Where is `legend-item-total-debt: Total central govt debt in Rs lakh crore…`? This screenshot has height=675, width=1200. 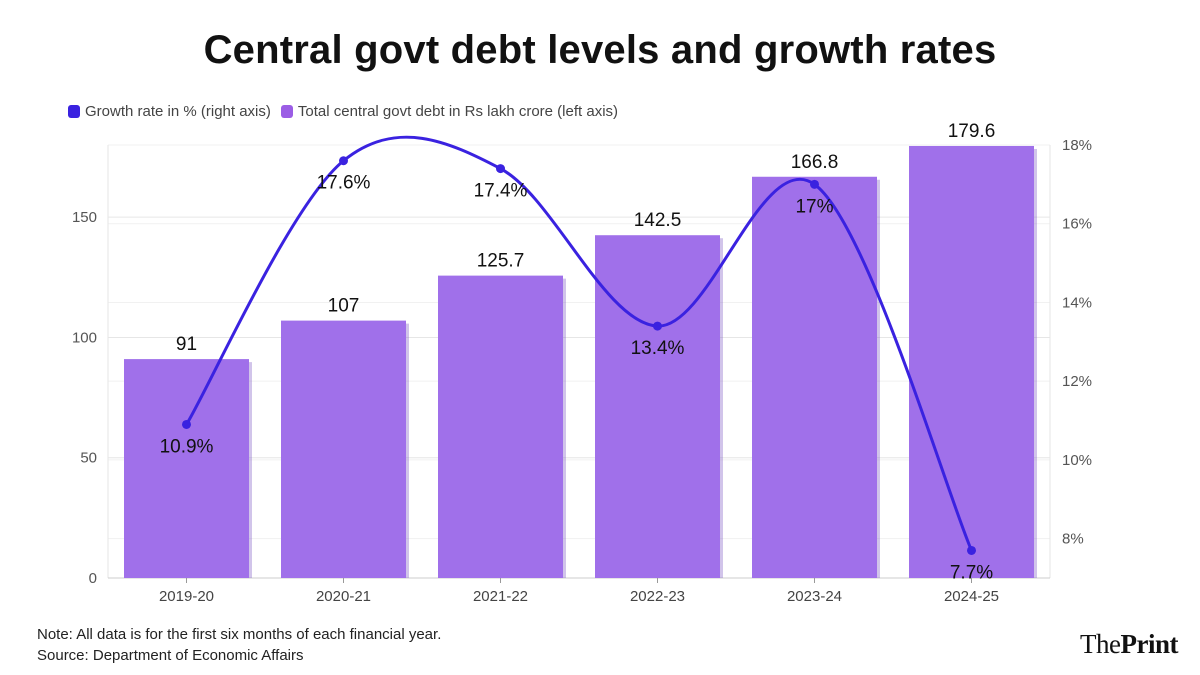 legend-item-total-debt: Total central govt debt in Rs lakh crore… is located at coordinates (449, 111).